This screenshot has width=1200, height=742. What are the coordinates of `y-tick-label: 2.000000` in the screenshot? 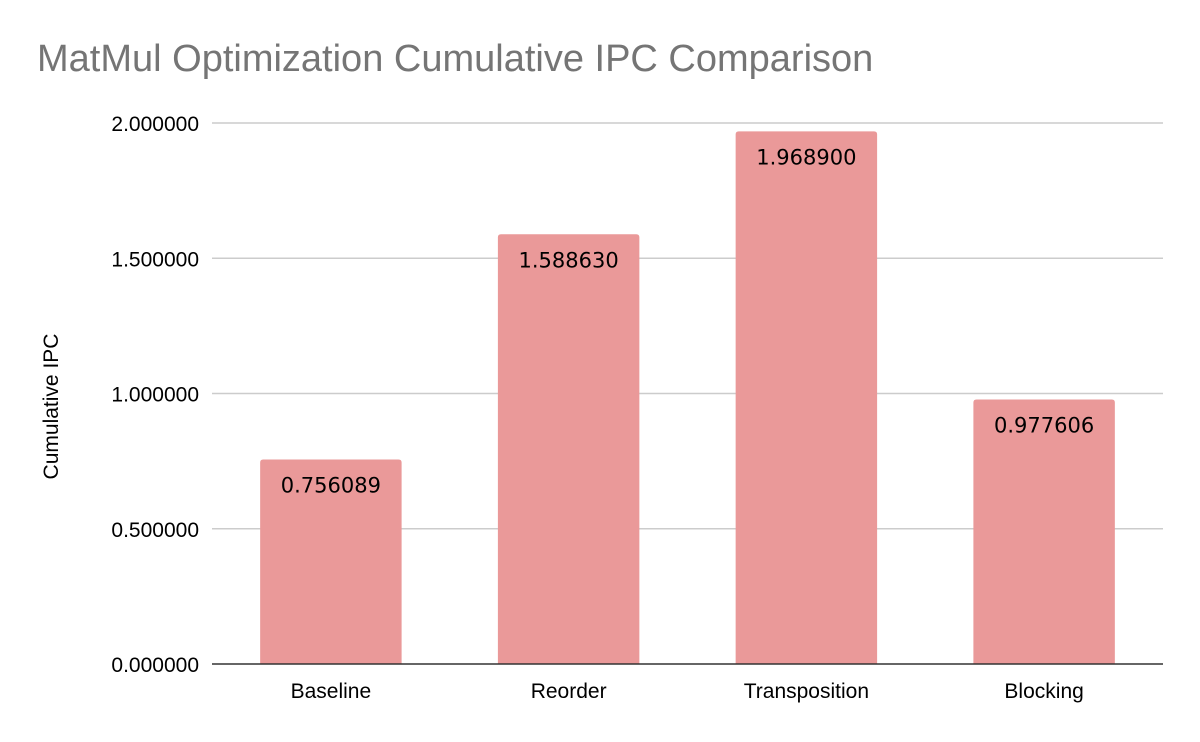 It's located at (155, 124).